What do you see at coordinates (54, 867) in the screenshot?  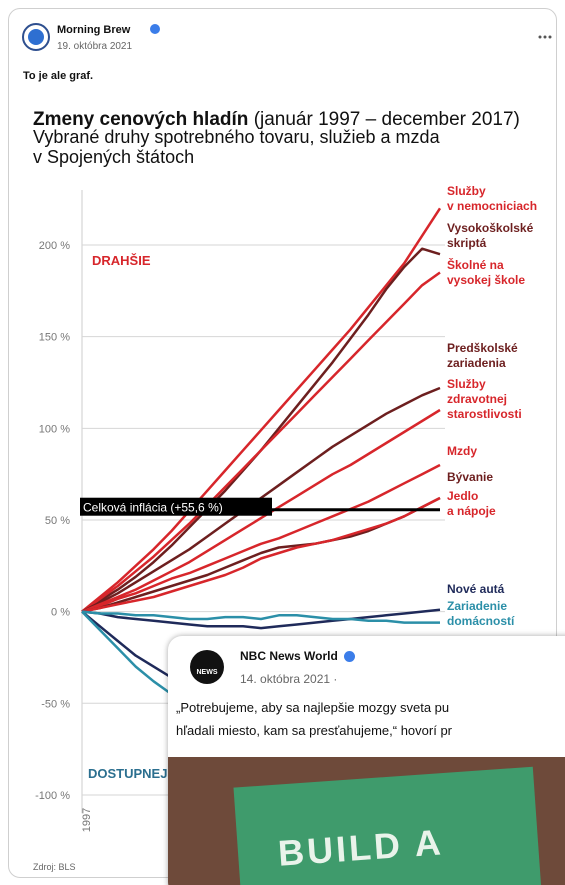 I see `source: Zdroj: BLS` at bounding box center [54, 867].